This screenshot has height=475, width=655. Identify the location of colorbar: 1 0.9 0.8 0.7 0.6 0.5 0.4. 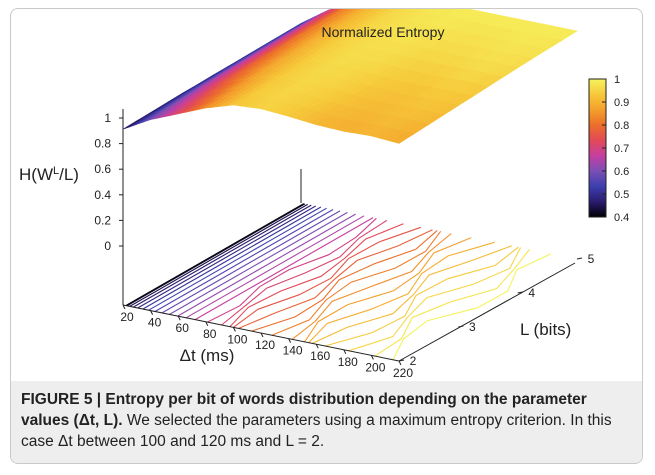
(608, 149).